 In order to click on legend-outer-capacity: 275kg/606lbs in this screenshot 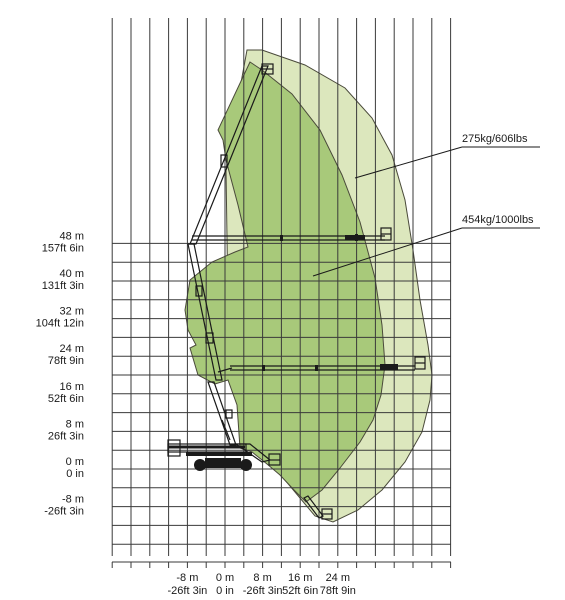, I will do `click(495, 139)`.